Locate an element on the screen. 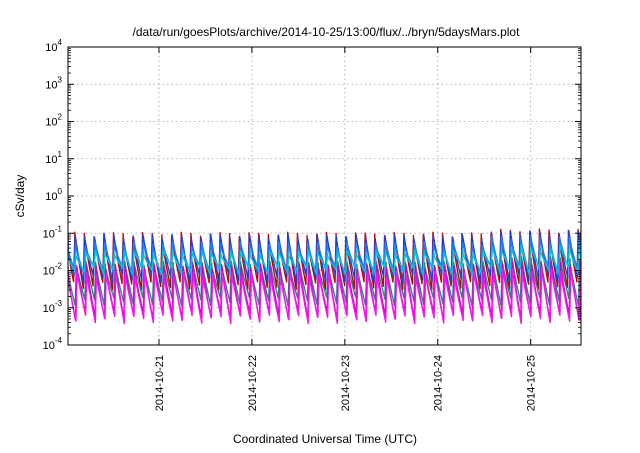 This screenshot has height=453, width=640. y-tick-label: 10⁰ is located at coordinates (53, 195).